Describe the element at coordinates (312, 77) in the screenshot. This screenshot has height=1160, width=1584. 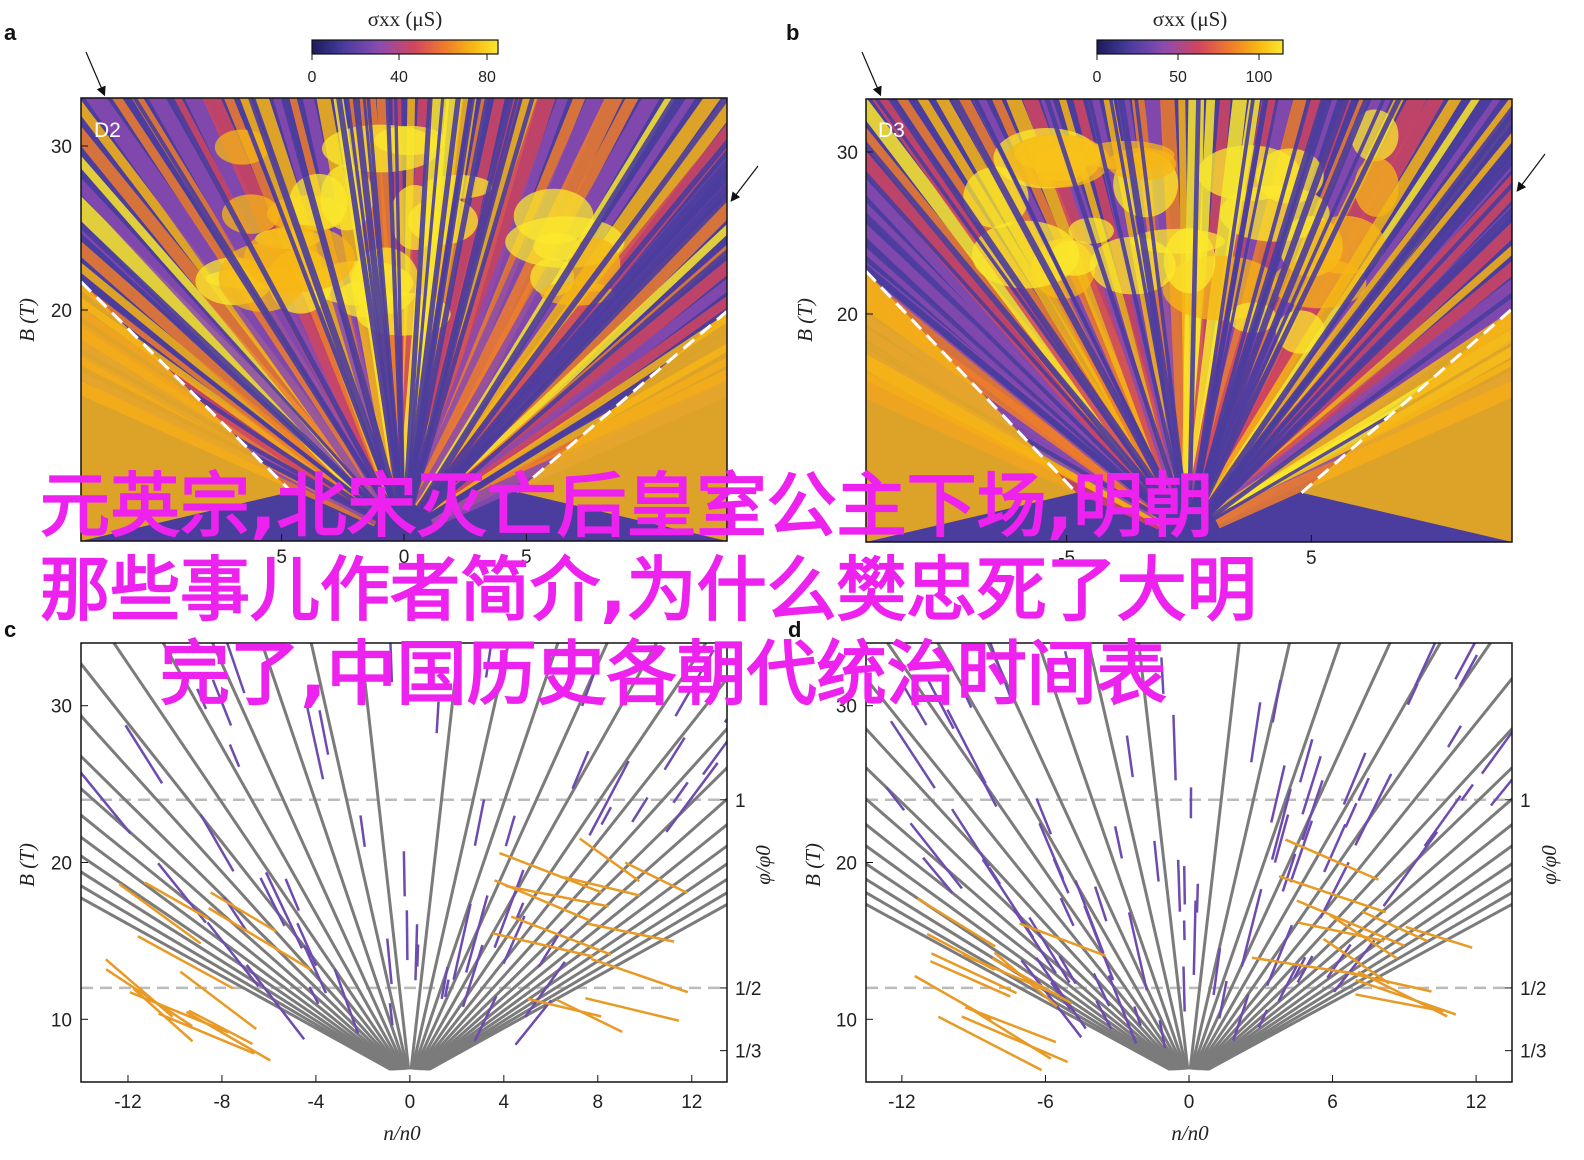
I see `colorbar-a-tick-0: 0` at that location.